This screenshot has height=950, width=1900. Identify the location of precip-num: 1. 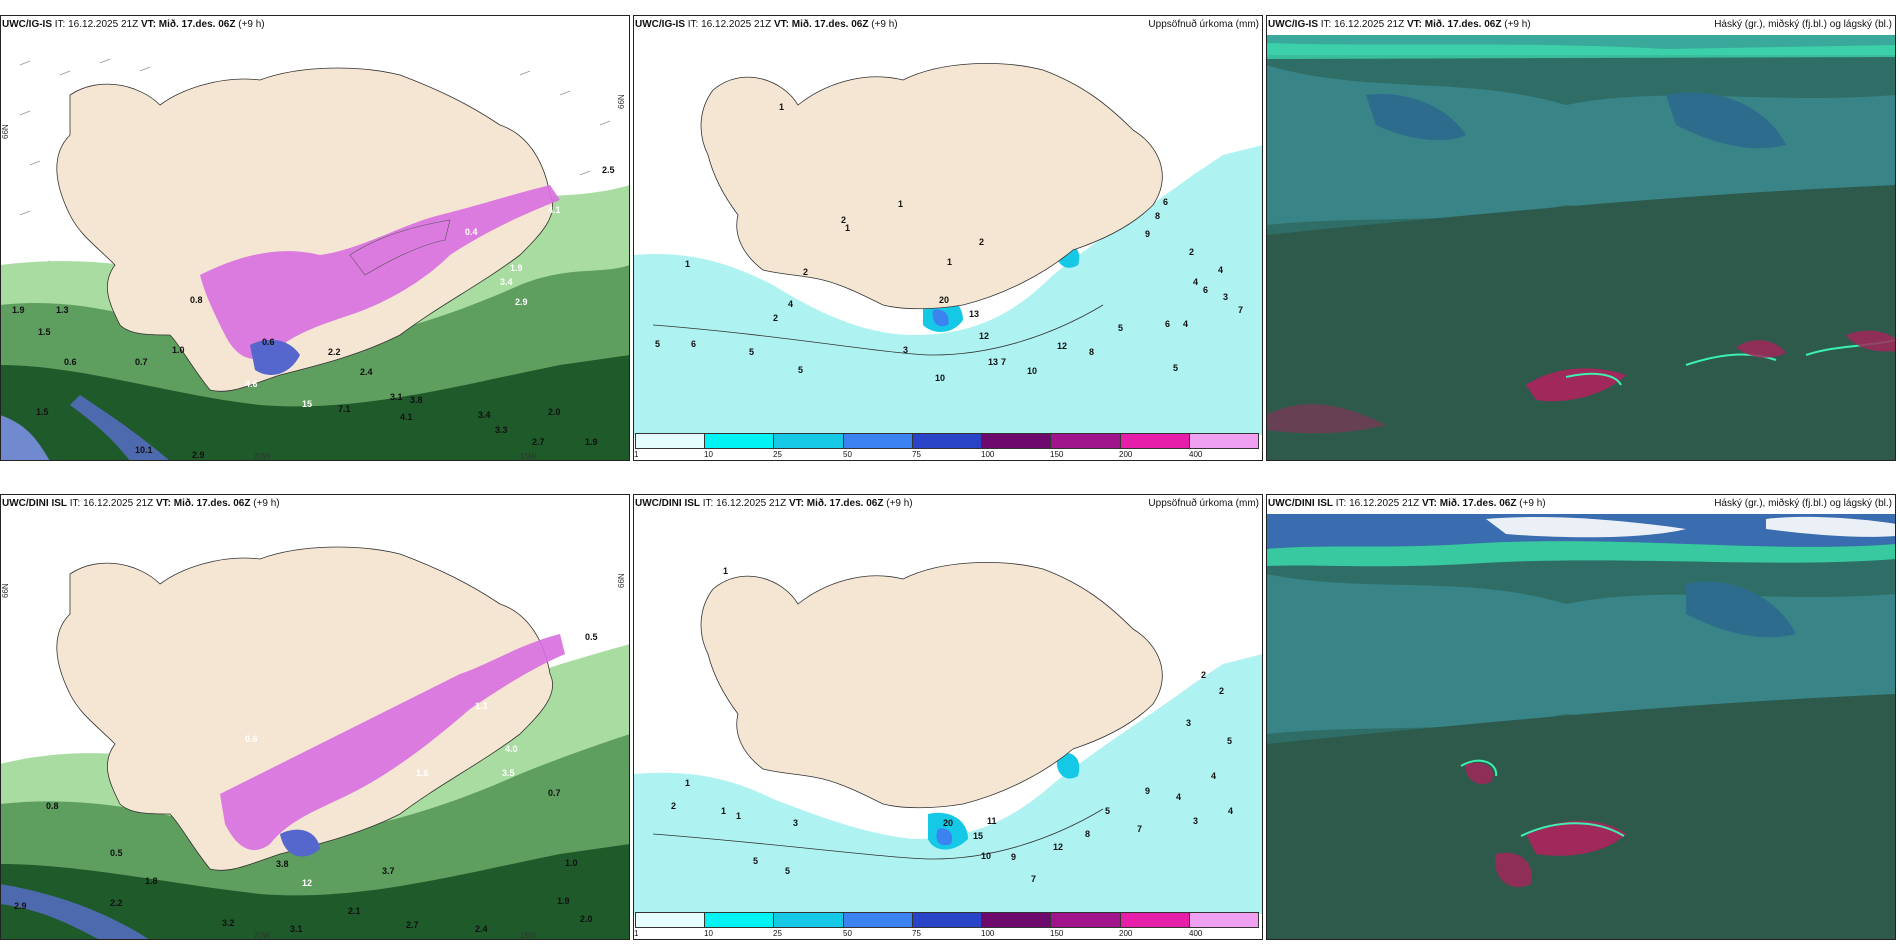
(687, 264).